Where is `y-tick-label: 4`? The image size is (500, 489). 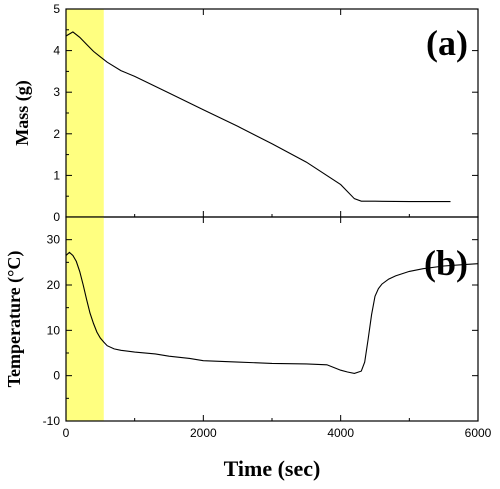 y-tick-label: 4 is located at coordinates (56, 51).